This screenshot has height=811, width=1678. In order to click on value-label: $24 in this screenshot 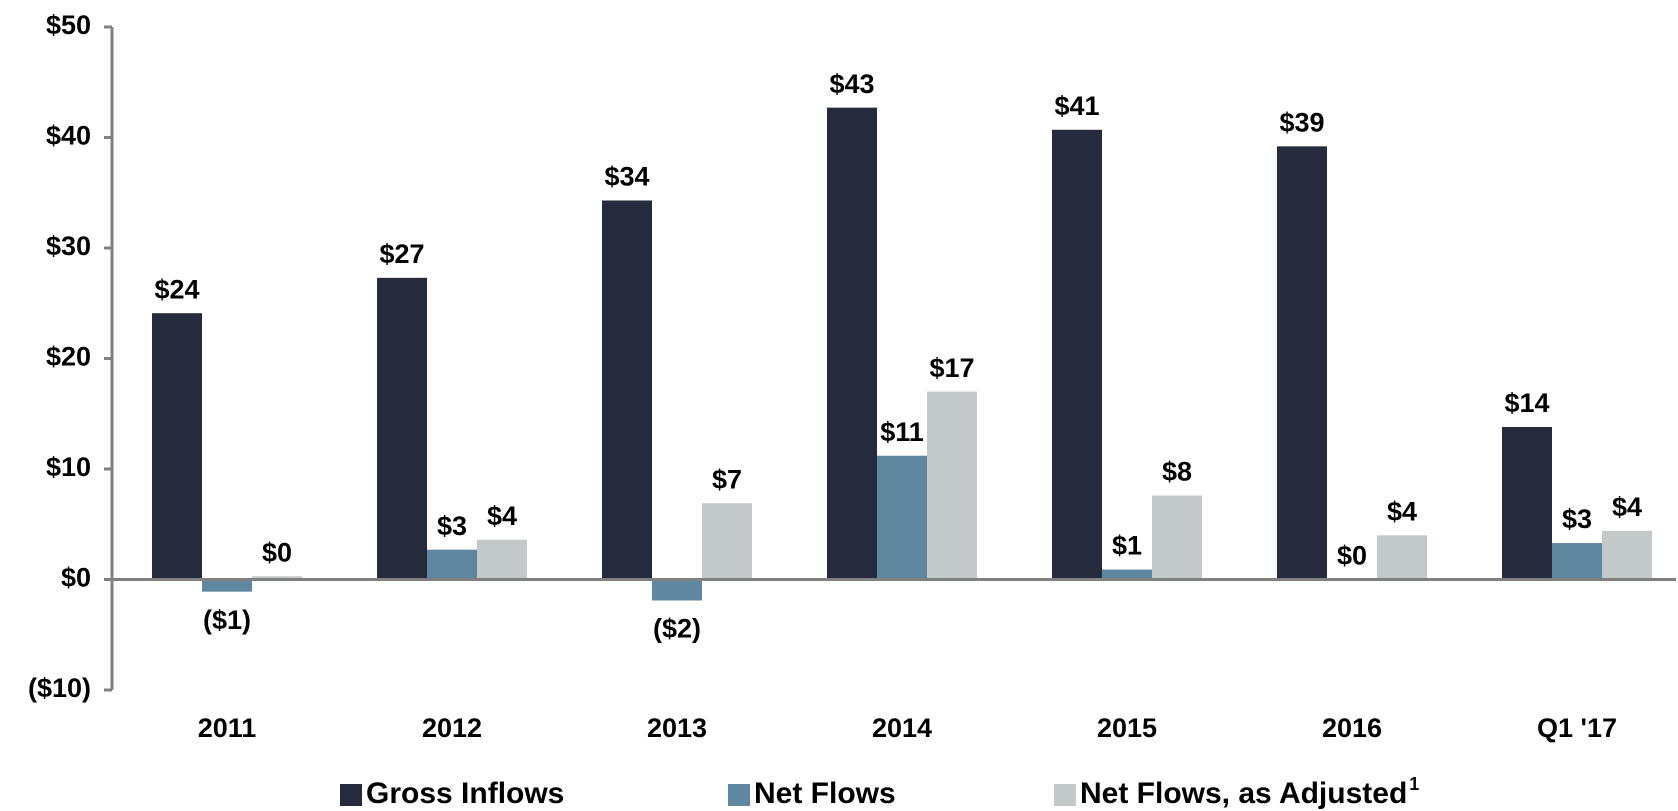, I will do `click(176, 289)`.